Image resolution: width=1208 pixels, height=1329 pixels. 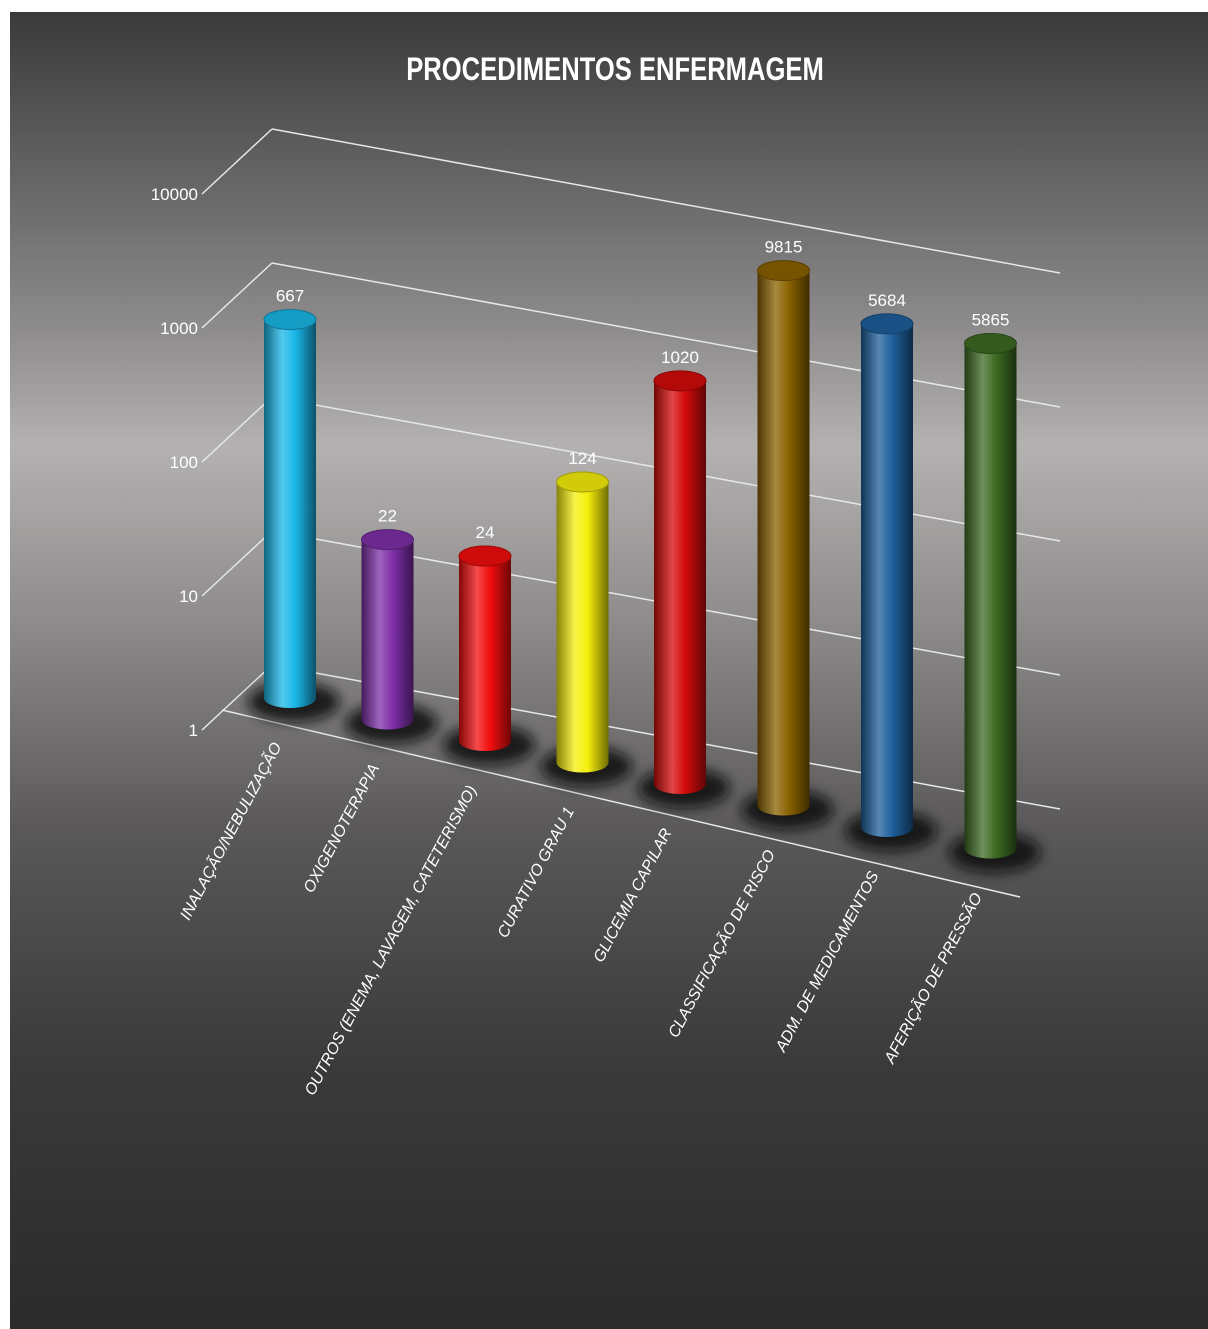 I want to click on data-label: 667, so click(x=290, y=296).